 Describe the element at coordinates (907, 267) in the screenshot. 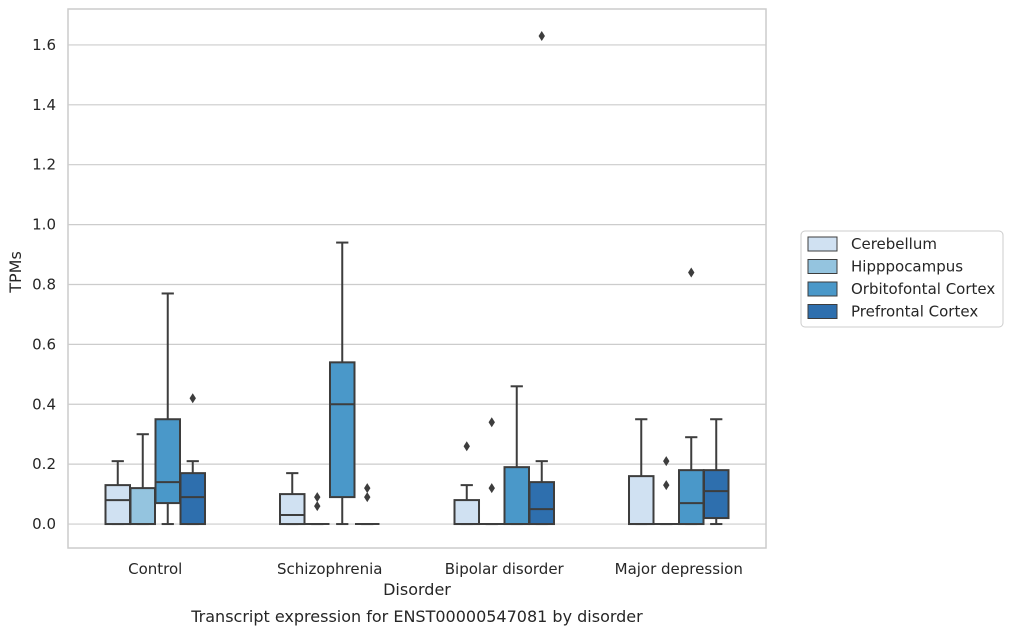

I see `legend-label: Hipppocampus` at that location.